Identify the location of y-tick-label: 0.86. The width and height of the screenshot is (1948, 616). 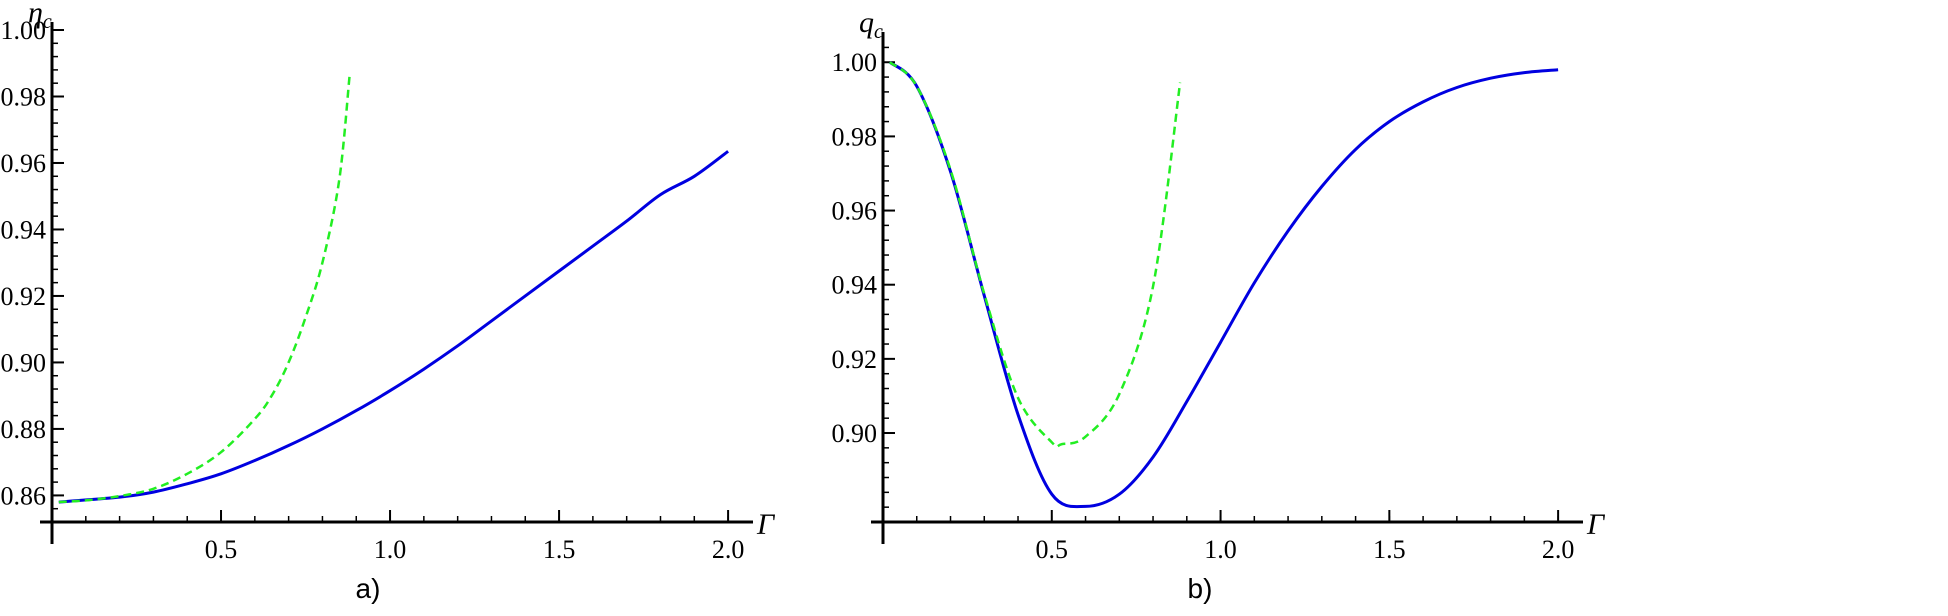
(24, 495).